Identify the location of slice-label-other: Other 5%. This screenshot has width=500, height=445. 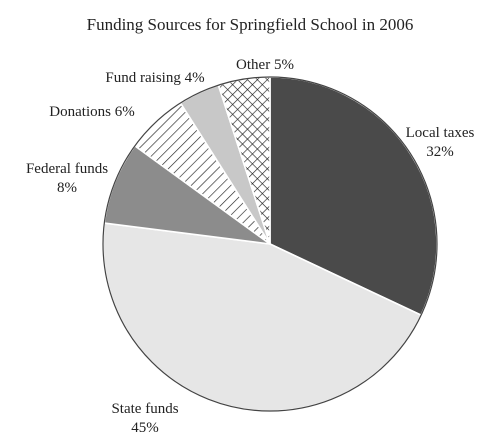
(265, 65).